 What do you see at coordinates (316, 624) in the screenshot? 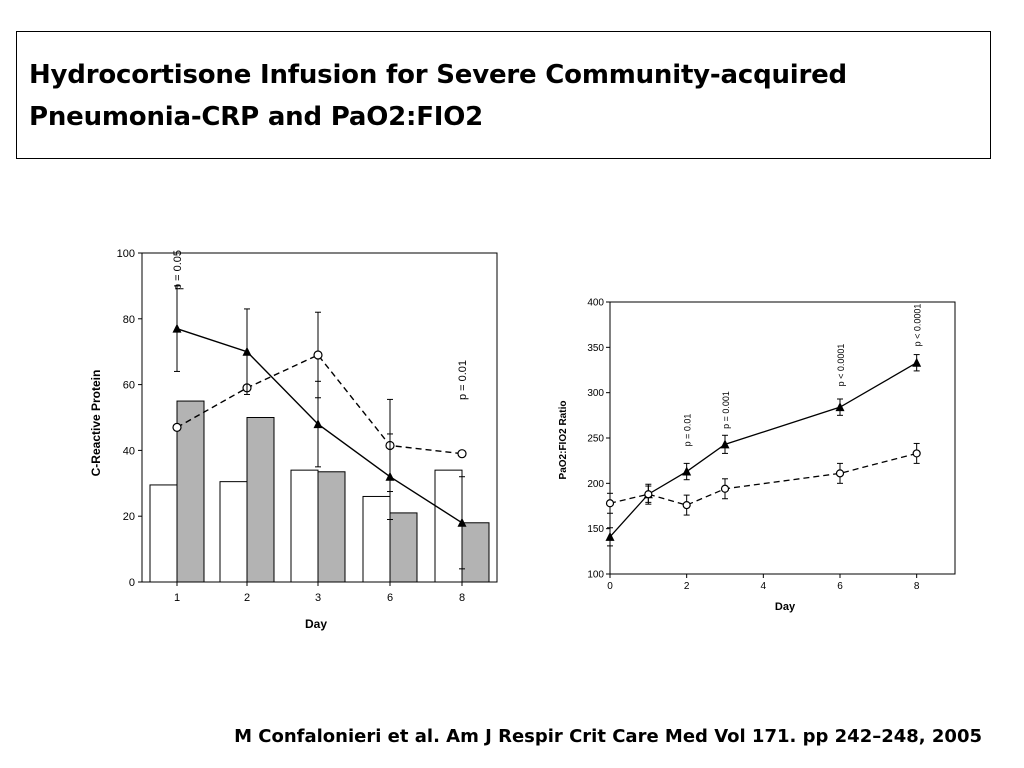
I see `crp-x-axis-title: Day` at bounding box center [316, 624].